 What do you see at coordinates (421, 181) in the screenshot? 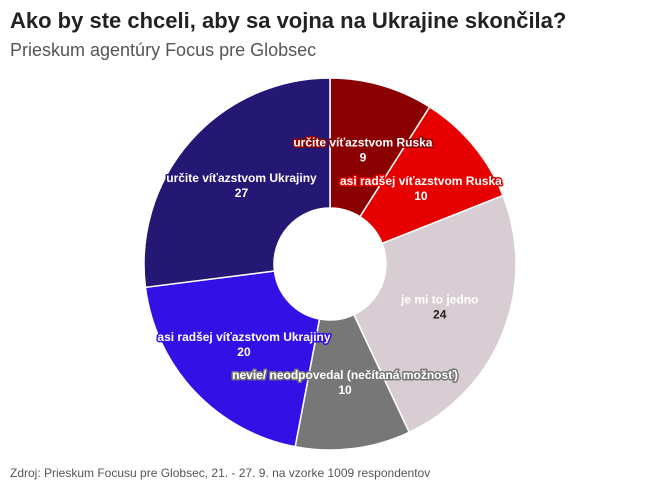
I see `slice-label-name: asi radšej víťazstvom Ruska` at bounding box center [421, 181].